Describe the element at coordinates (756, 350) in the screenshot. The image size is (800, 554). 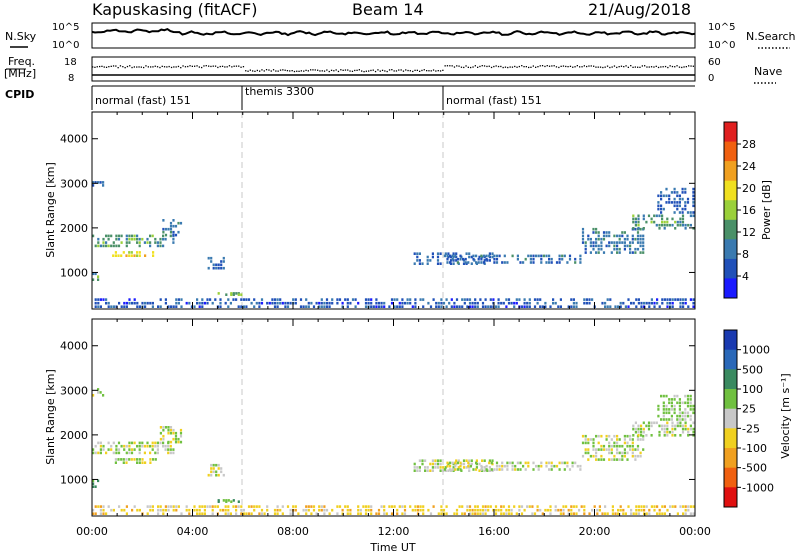
I see `colorbar-tick-label: 1000` at that location.